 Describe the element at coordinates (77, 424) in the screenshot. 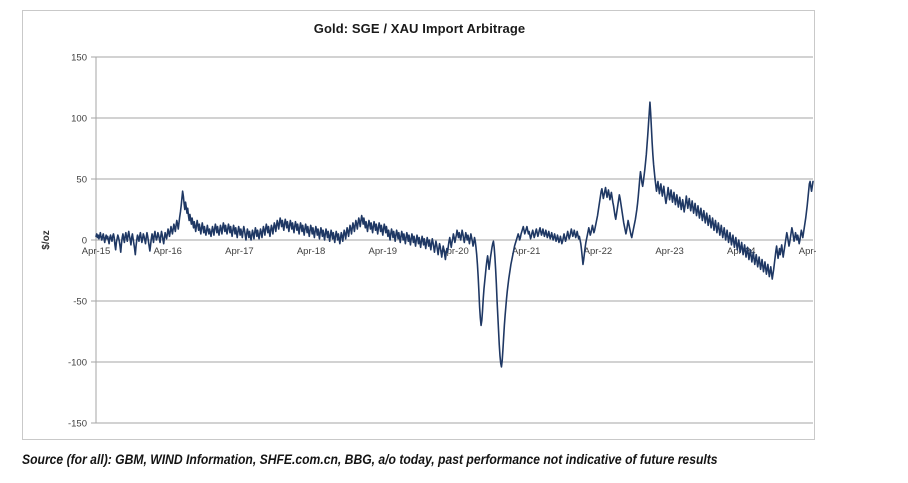

I see `y-tick-label: -150` at that location.